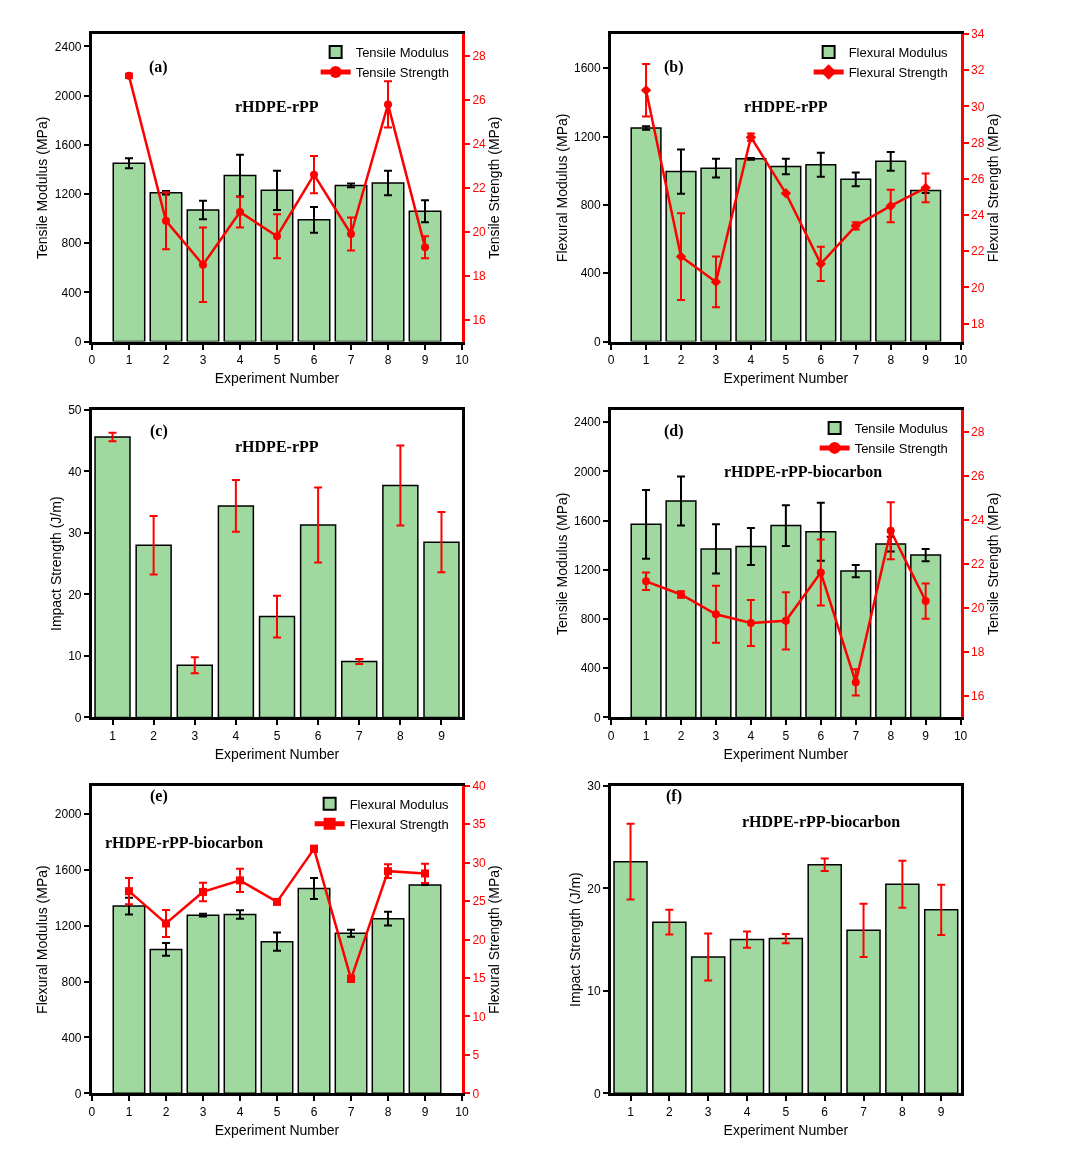 The image size is (1068, 1173). I want to click on y2-tick-label: 32, so click(978, 70).